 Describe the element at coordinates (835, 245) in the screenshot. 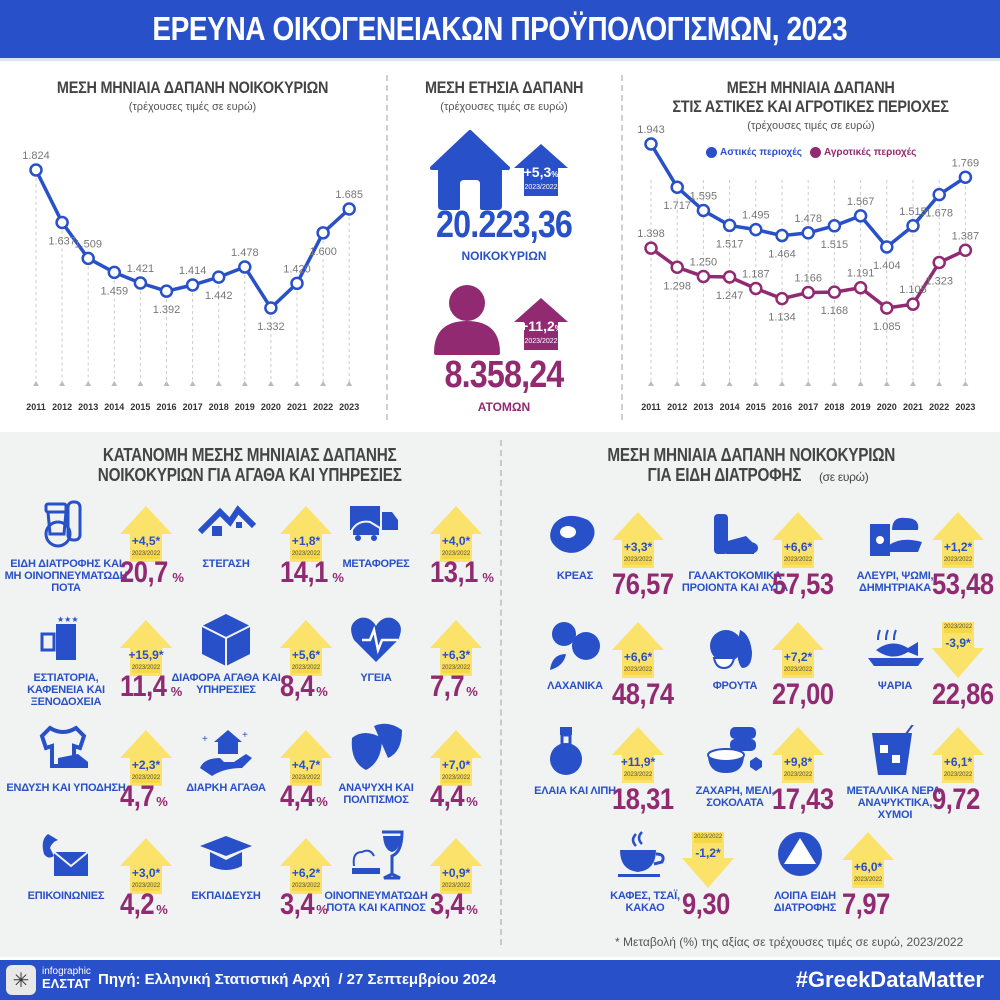

I see `svg-text: 1.515` at that location.